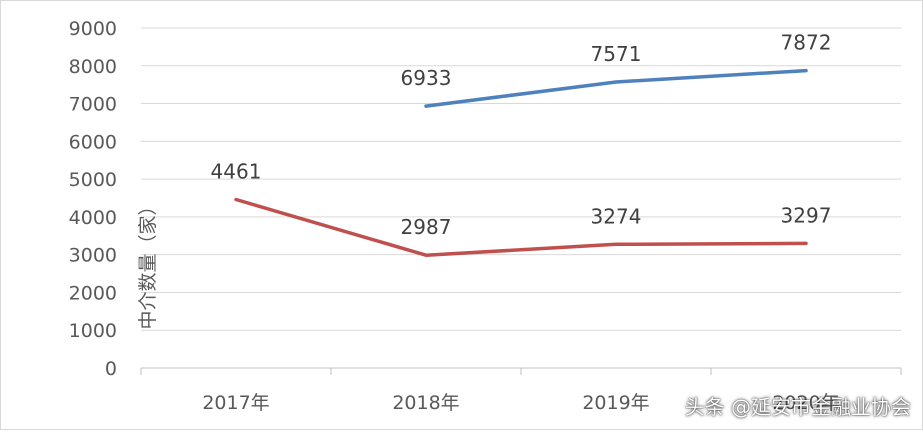  I want to click on data-label: 7872, so click(806, 43).